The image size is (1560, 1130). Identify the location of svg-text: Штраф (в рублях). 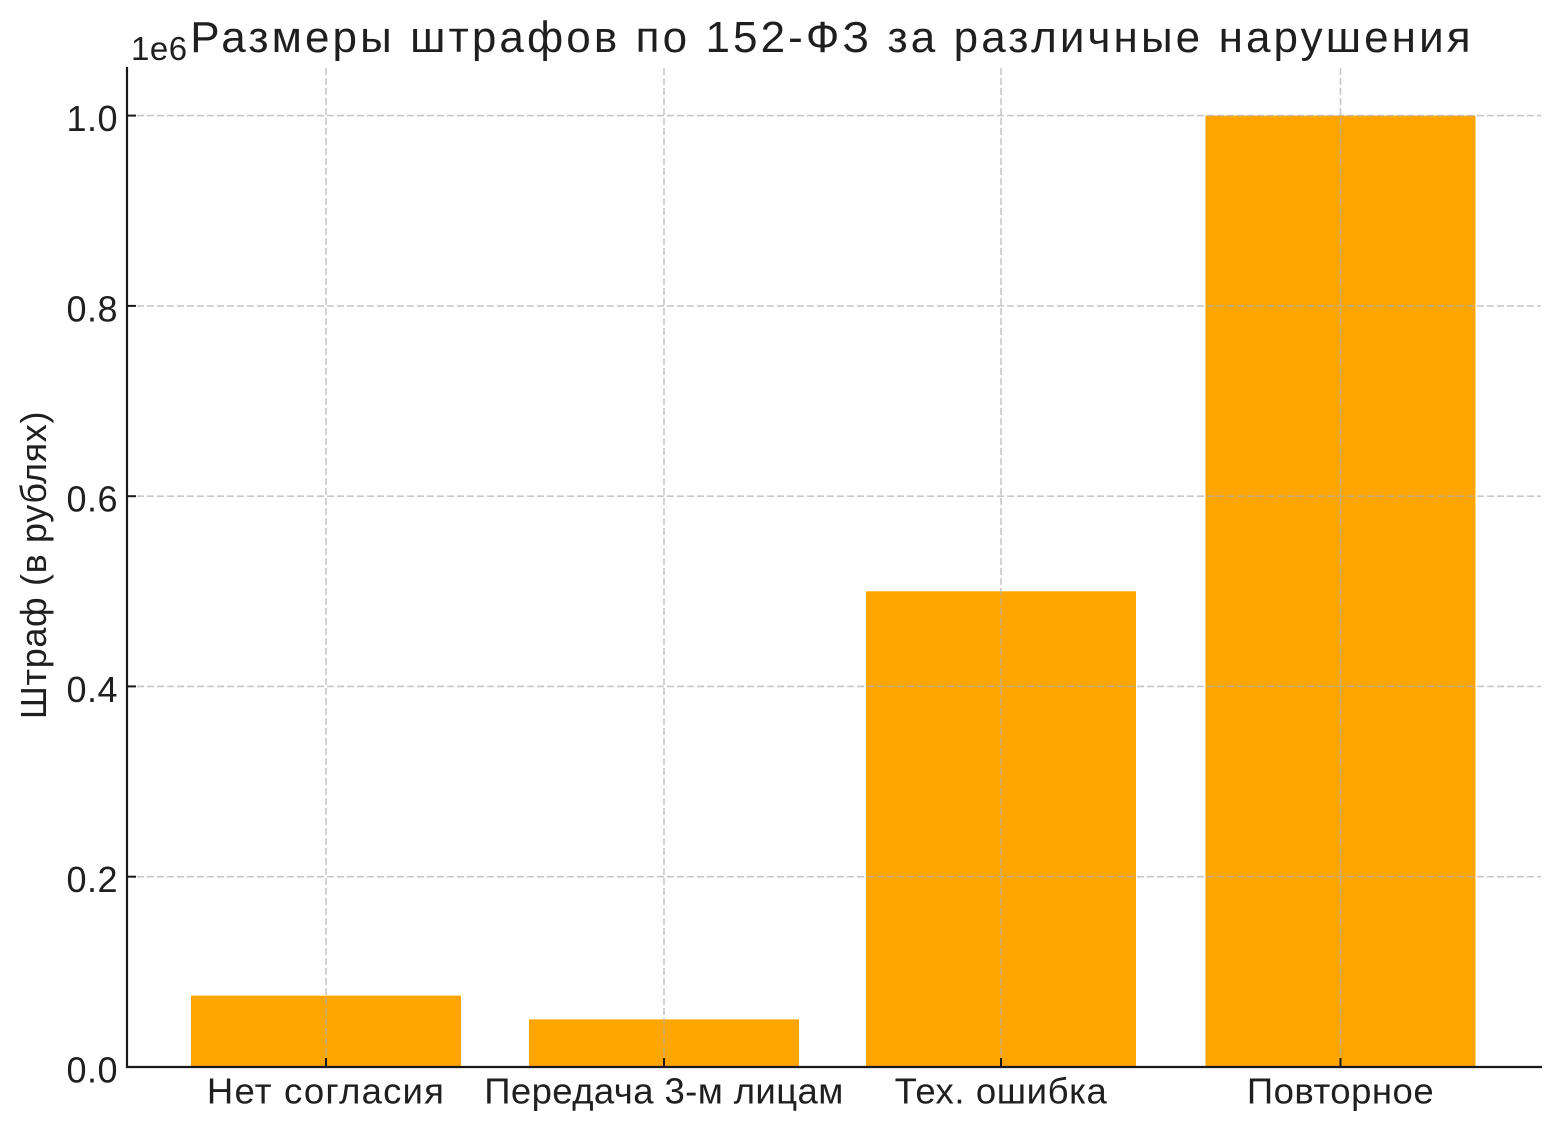
(33, 565).